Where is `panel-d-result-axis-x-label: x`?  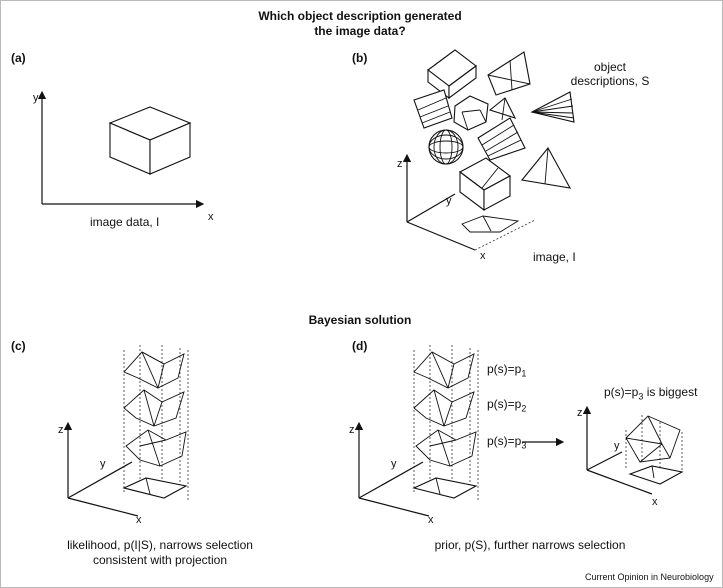 panel-d-result-axis-x-label: x is located at coordinates (655, 502).